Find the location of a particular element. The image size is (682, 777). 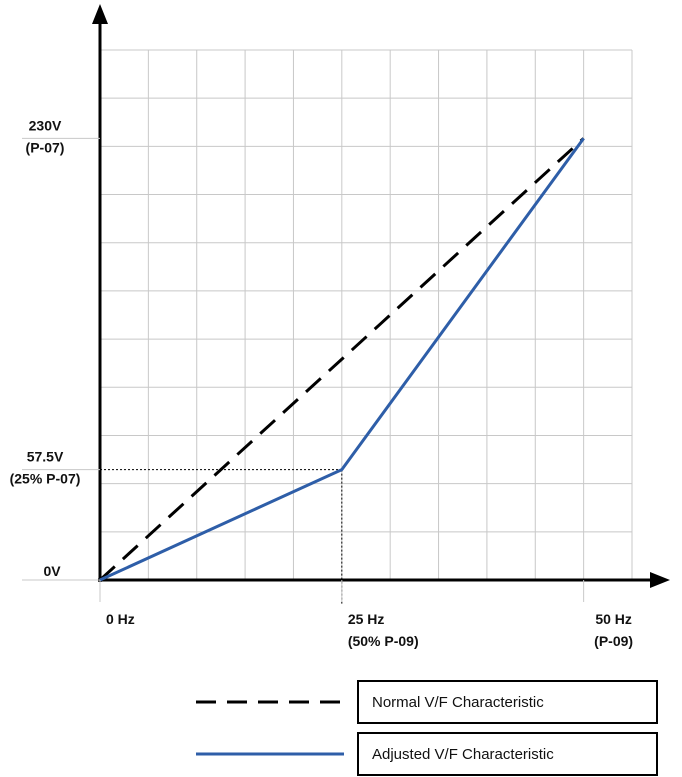

x-tick-label: 25 Hz is located at coordinates (366, 619).